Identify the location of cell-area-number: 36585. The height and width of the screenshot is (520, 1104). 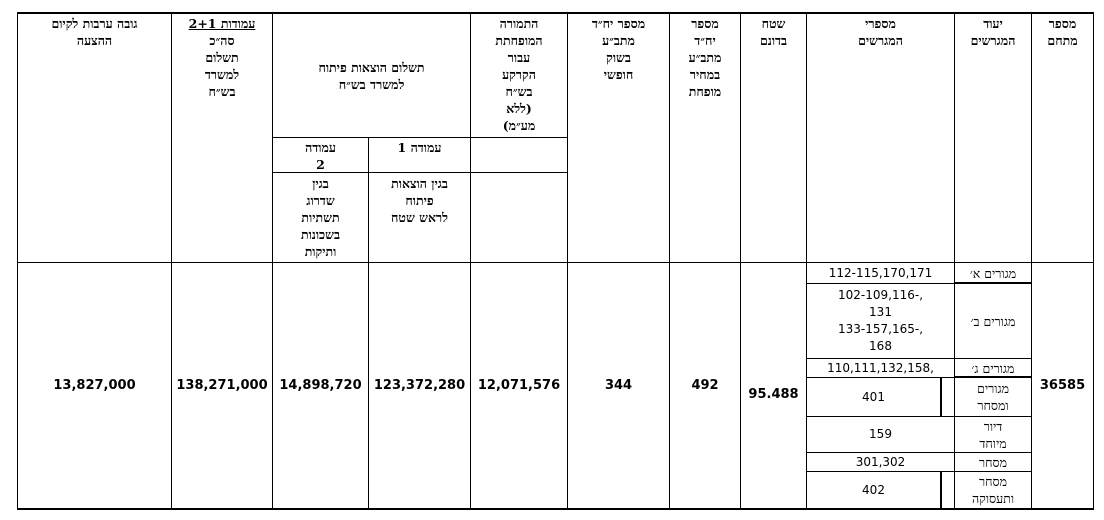
(1062, 385).